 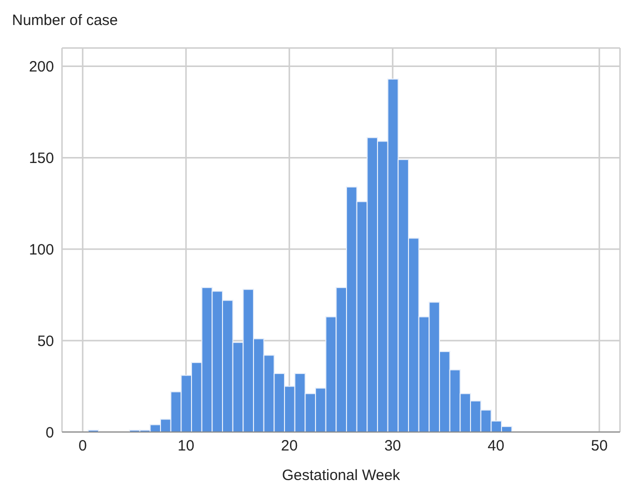 I want to click on y-tick-label: 200, so click(x=41, y=67).